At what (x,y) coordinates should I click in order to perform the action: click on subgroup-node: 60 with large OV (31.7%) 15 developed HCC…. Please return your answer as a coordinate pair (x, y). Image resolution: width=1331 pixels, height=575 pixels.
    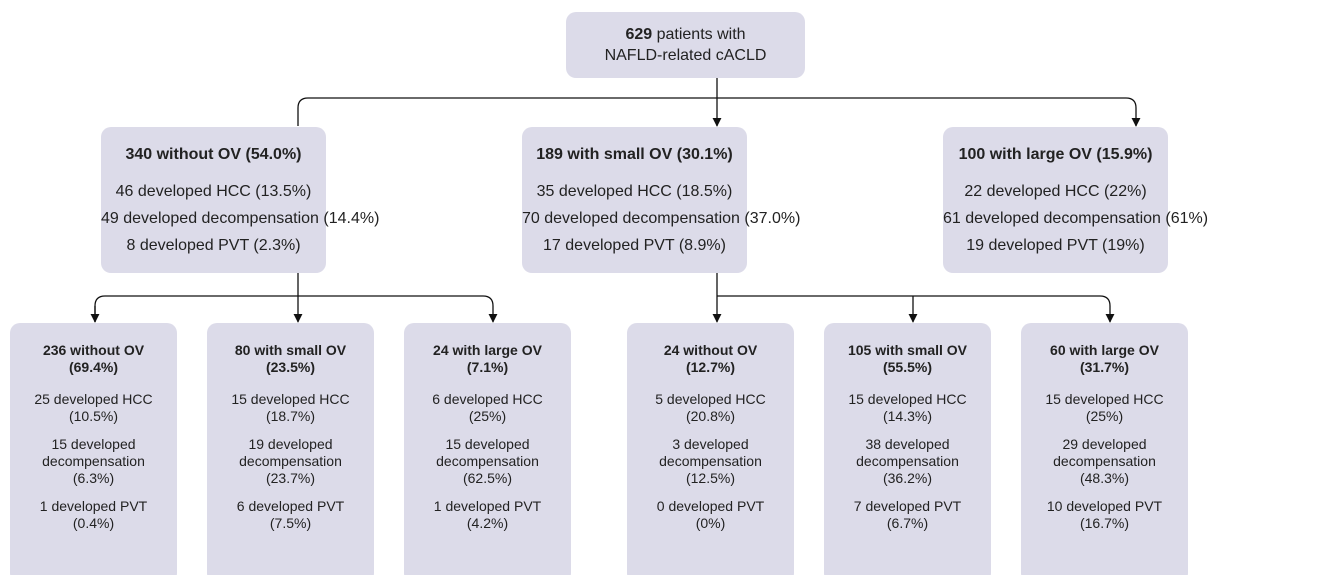
    Looking at the image, I should click on (1104, 449).